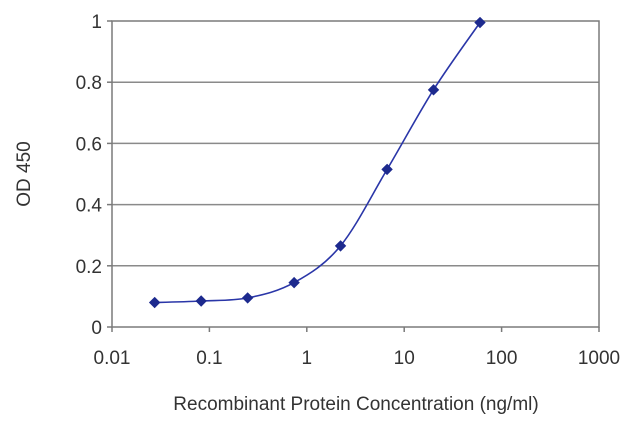  Describe the element at coordinates (404, 358) in the screenshot. I see `x-tick-label: 10` at that location.